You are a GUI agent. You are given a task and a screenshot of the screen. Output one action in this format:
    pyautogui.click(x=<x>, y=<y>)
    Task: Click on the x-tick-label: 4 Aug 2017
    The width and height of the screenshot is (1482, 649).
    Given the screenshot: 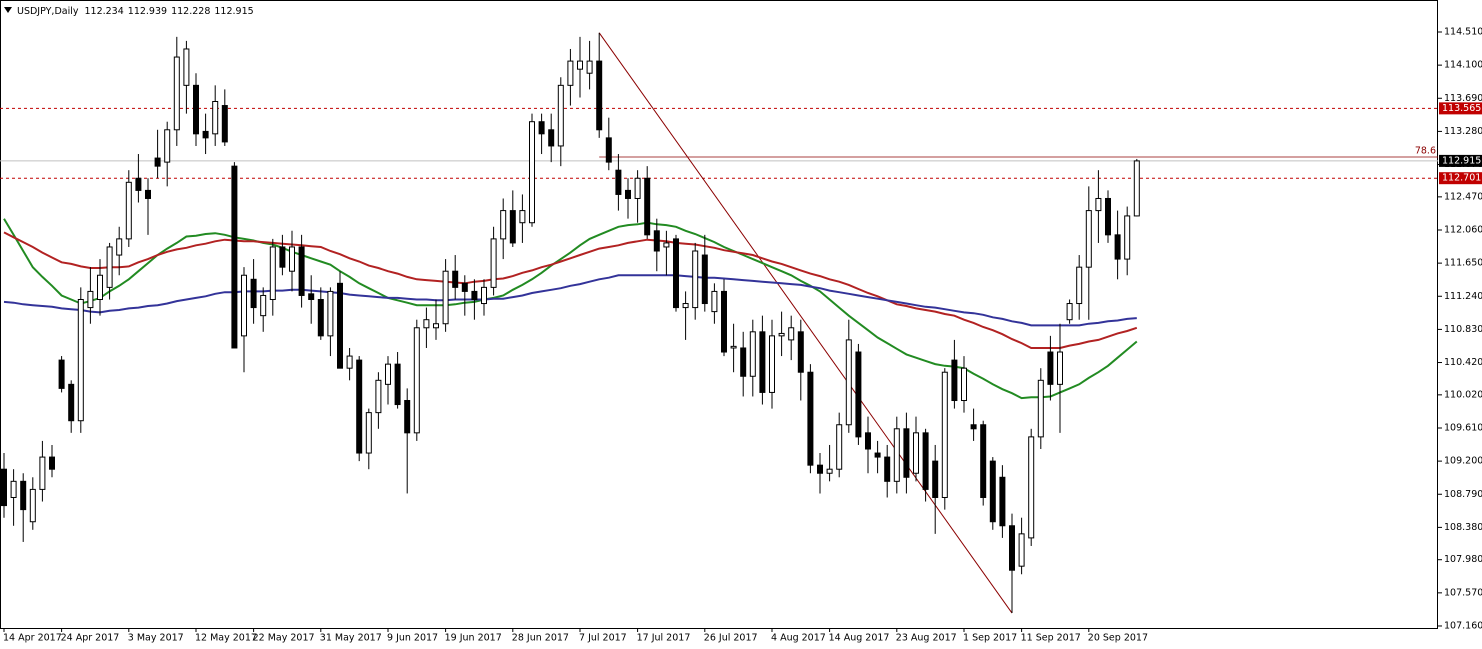 What is the action you would take?
    pyautogui.click(x=798, y=638)
    